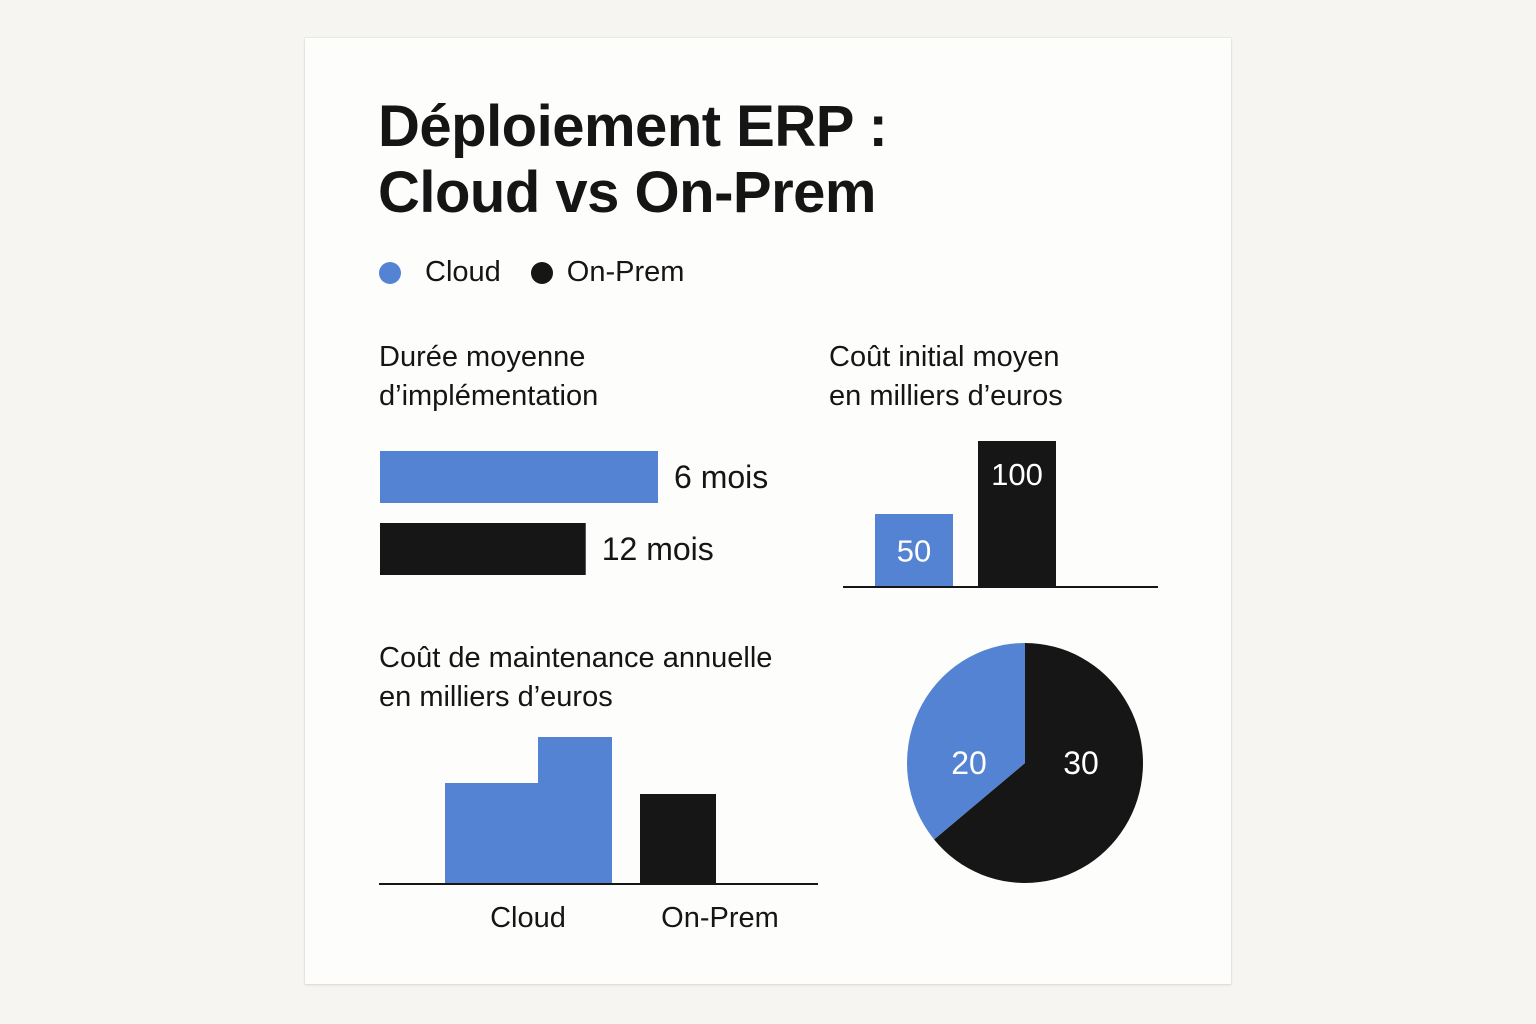  Describe the element at coordinates (633, 159) in the screenshot. I see `page-title: Déploiement ERP : Cloud vs On-Prem` at that location.